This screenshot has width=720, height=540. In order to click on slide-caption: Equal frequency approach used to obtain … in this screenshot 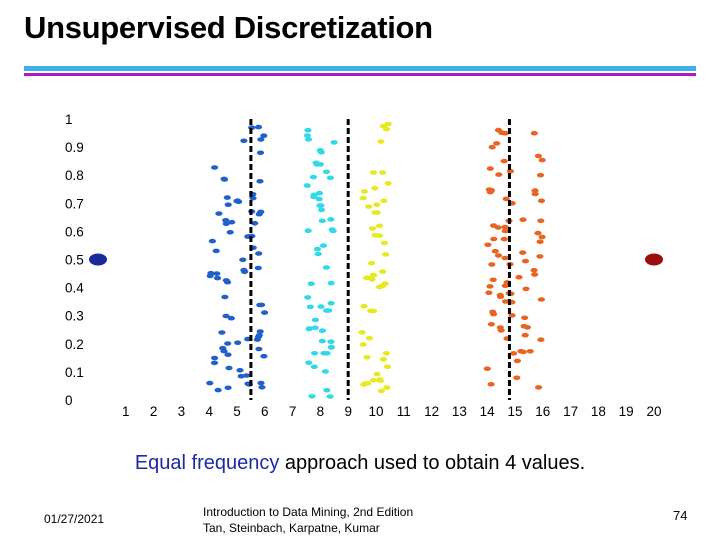, I will do `click(360, 463)`.